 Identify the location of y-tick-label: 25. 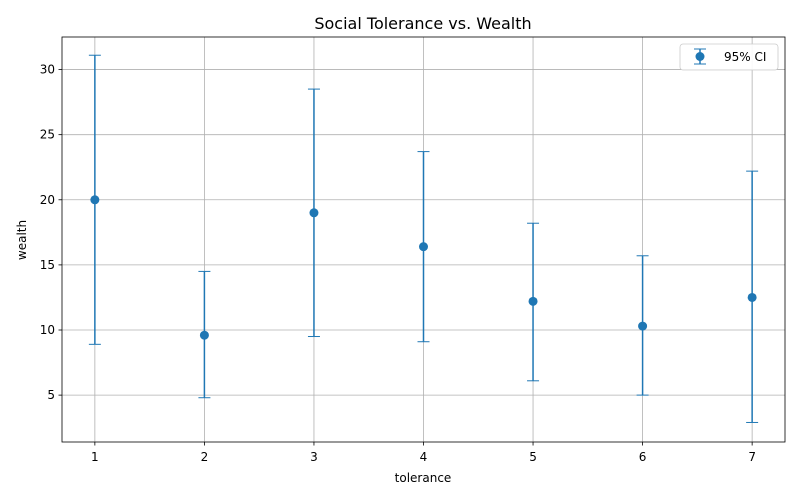
(47, 135).